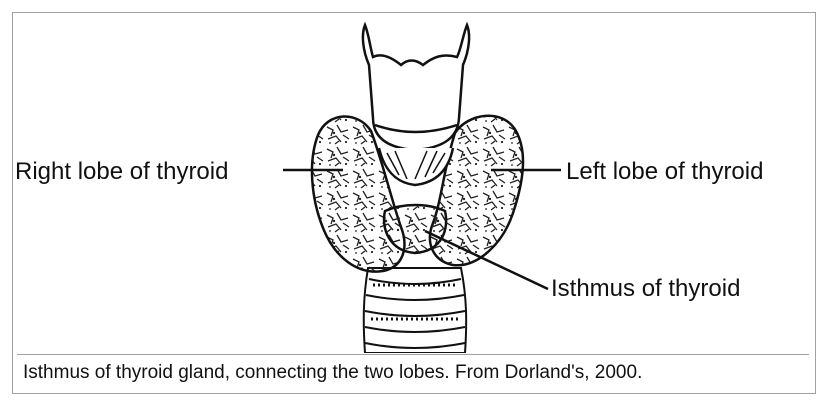 Image resolution: width=830 pixels, height=408 pixels. I want to click on isthmus-leader, so click(486, 260).